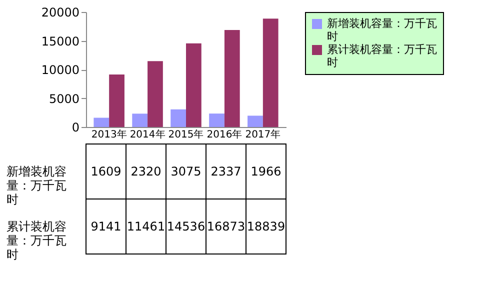 This screenshot has height=300, width=502. What do you see at coordinates (224, 134) in the screenshot?
I see `x-tick-label: 2016年` at bounding box center [224, 134].